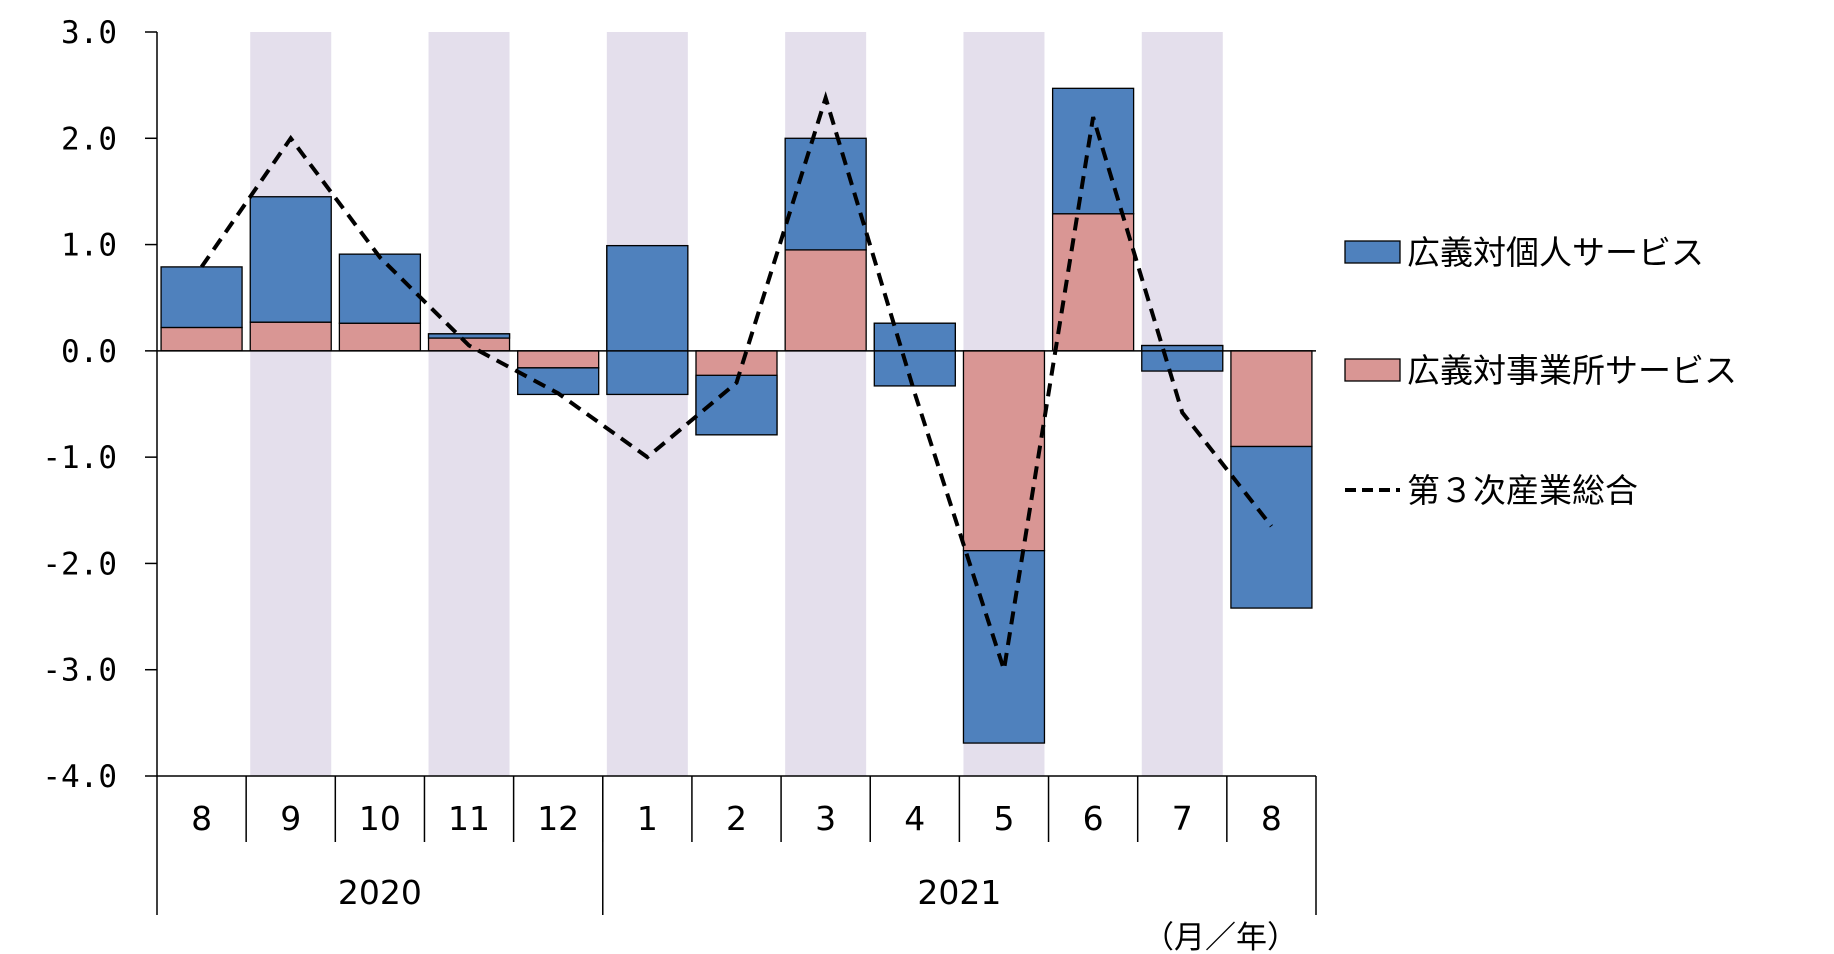 This screenshot has width=1834, height=954. Describe the element at coordinates (1182, 818) in the screenshot. I see `x-tick-label: 7` at that location.